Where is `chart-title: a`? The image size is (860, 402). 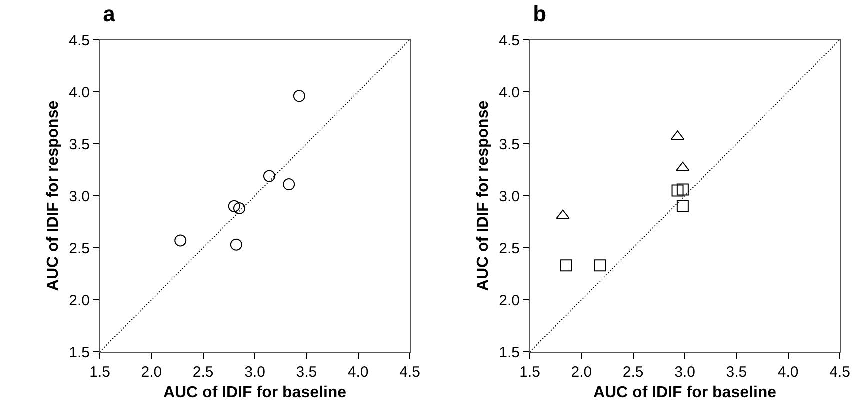 chart-title: a is located at coordinates (109, 13).